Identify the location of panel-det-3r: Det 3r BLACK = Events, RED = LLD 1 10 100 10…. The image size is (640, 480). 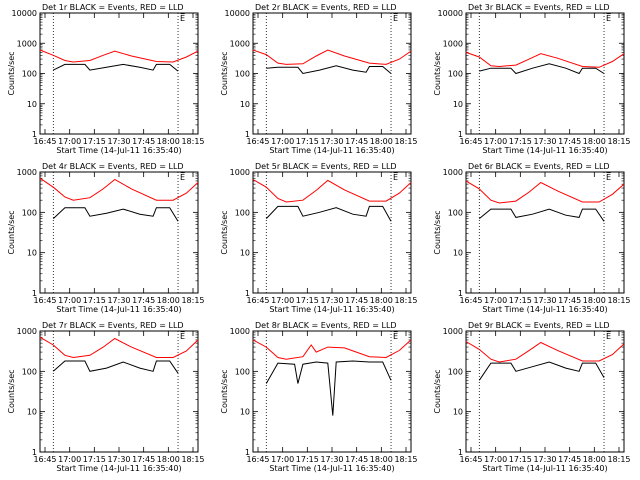
(532, 79).